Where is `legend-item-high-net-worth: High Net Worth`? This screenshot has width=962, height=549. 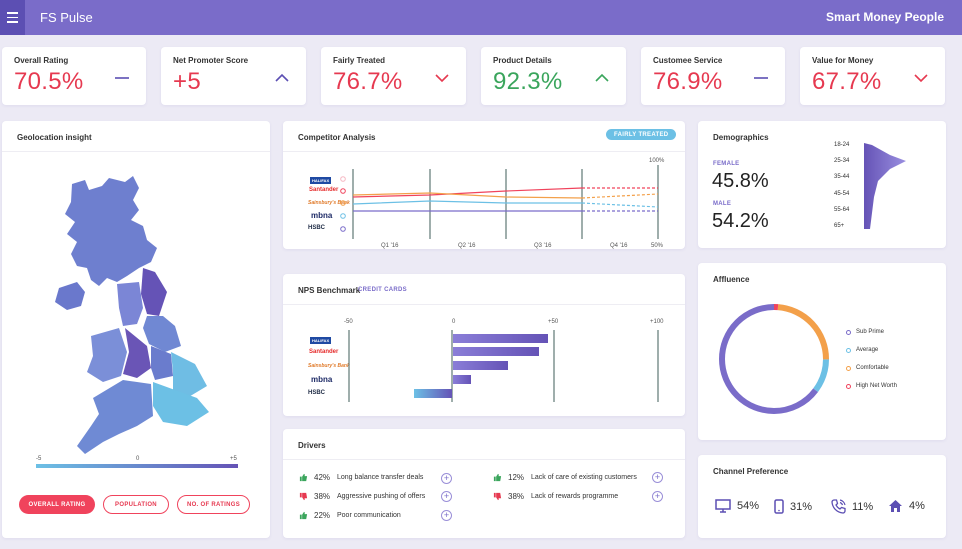 legend-item-high-net-worth: High Net Worth is located at coordinates (871, 386).